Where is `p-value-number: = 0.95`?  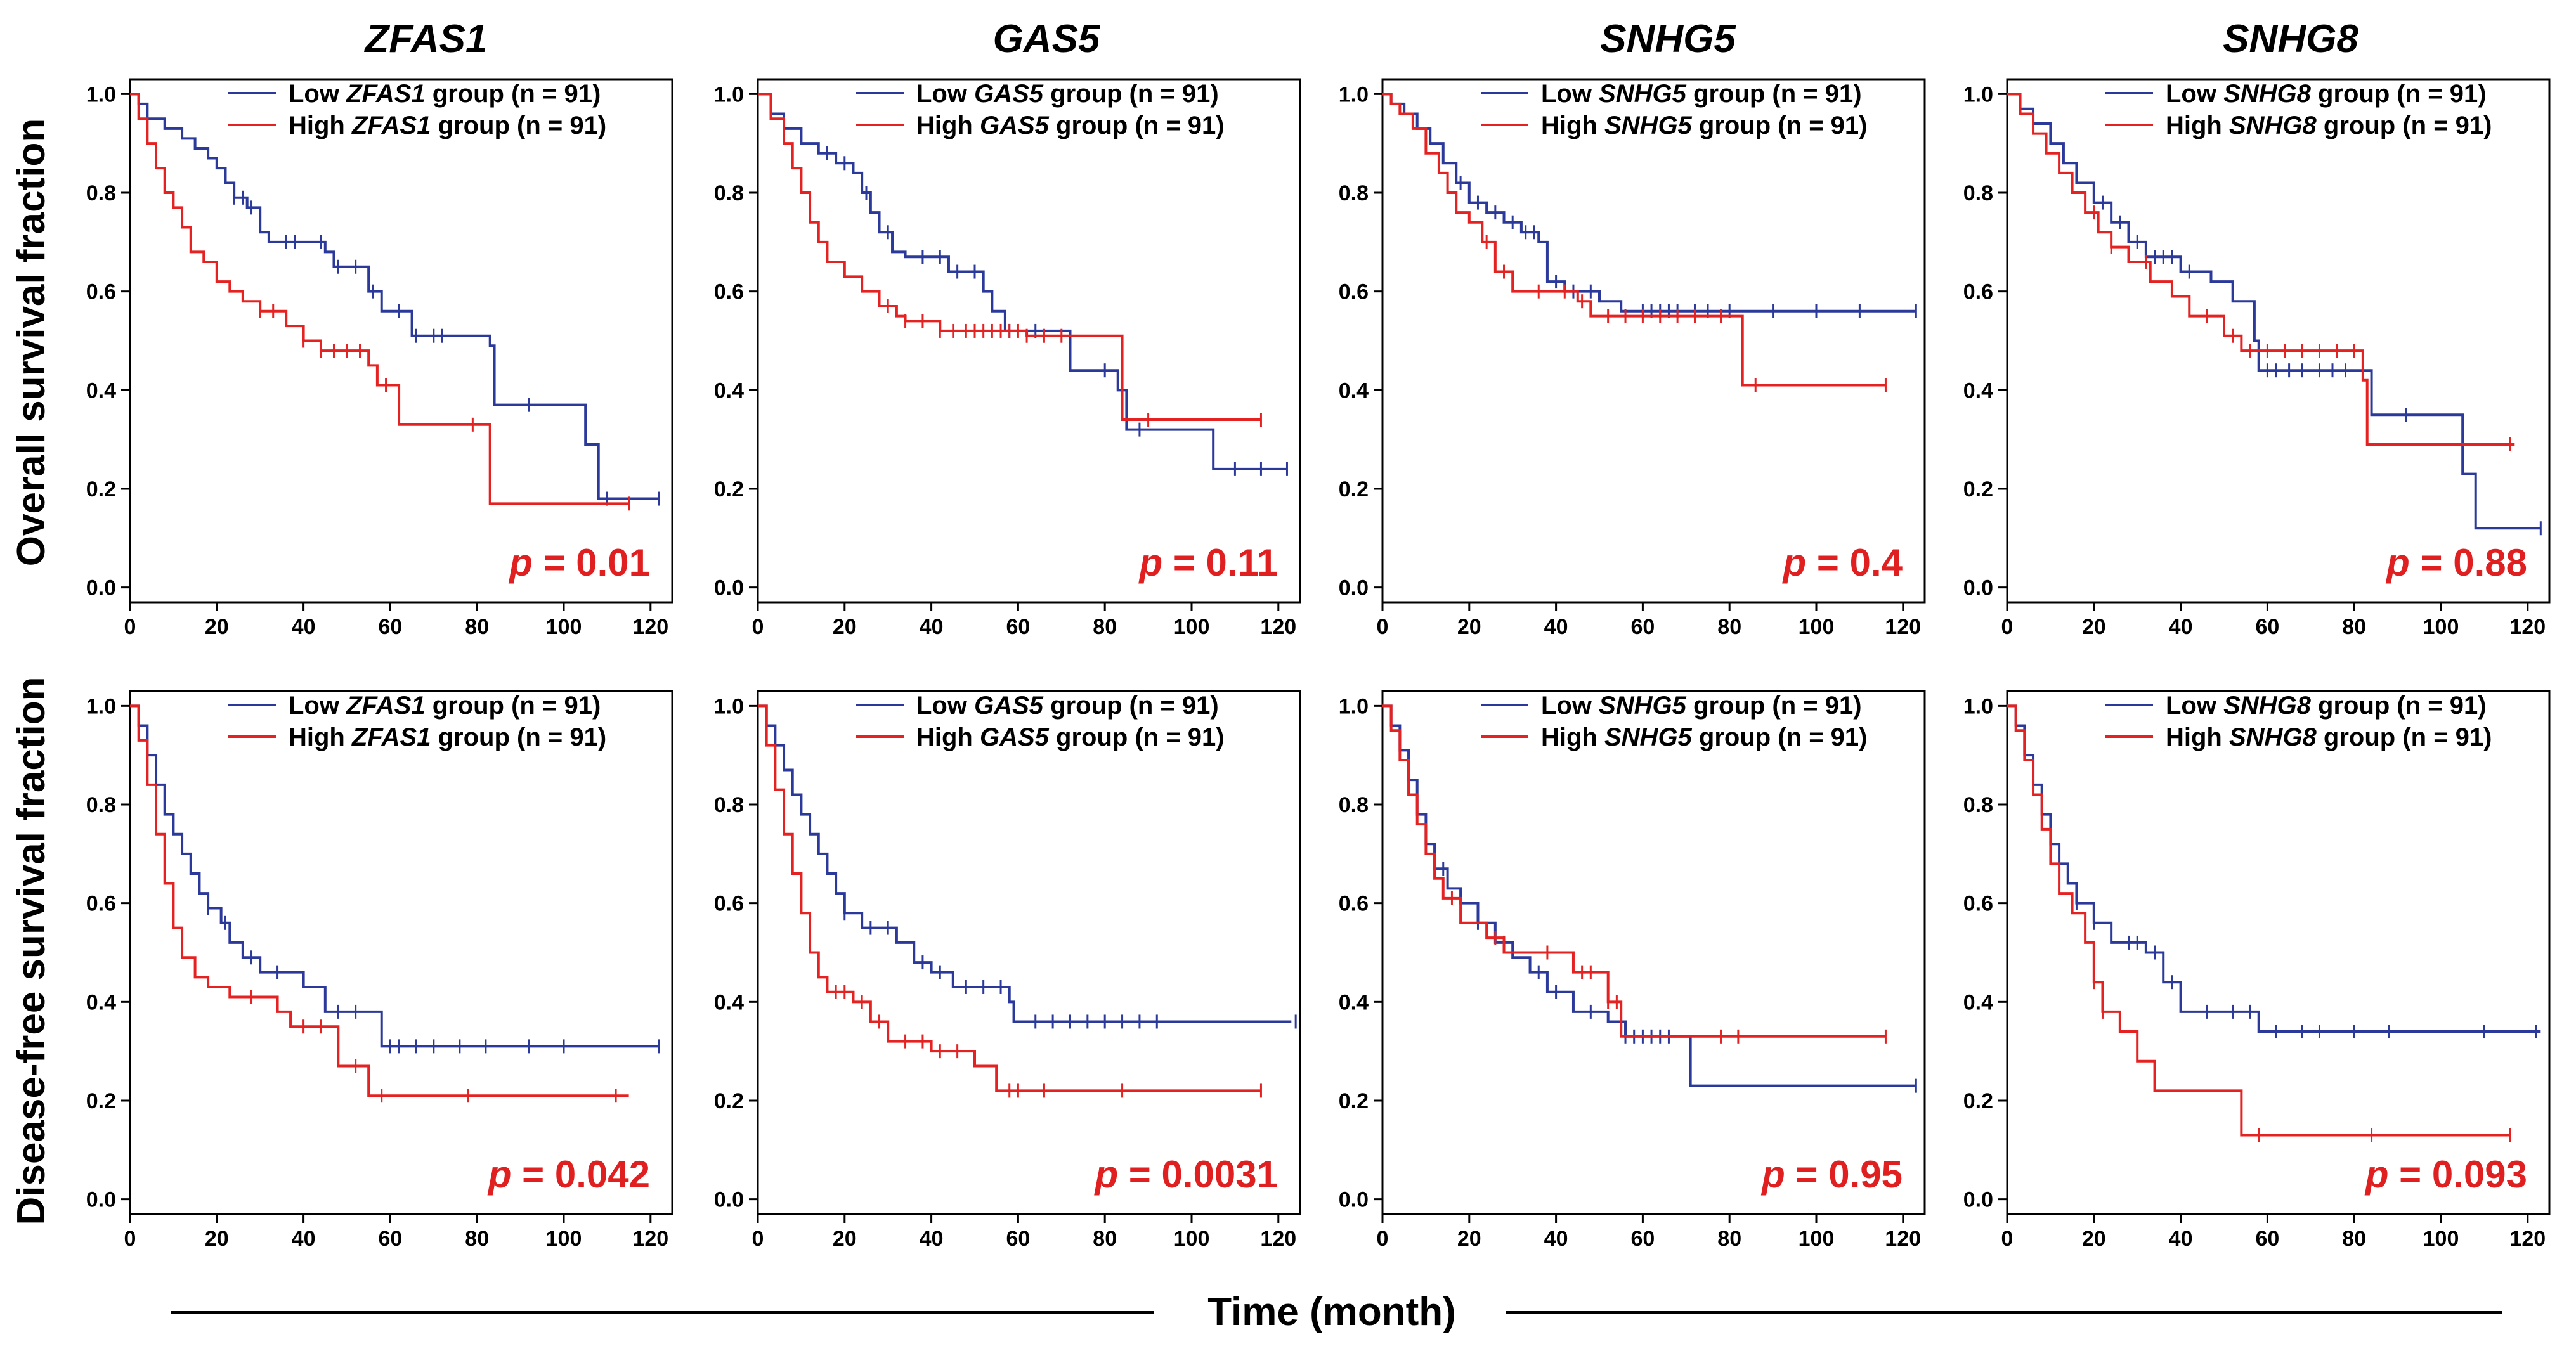
p-value-number: = 0.95 is located at coordinates (1850, 1174).